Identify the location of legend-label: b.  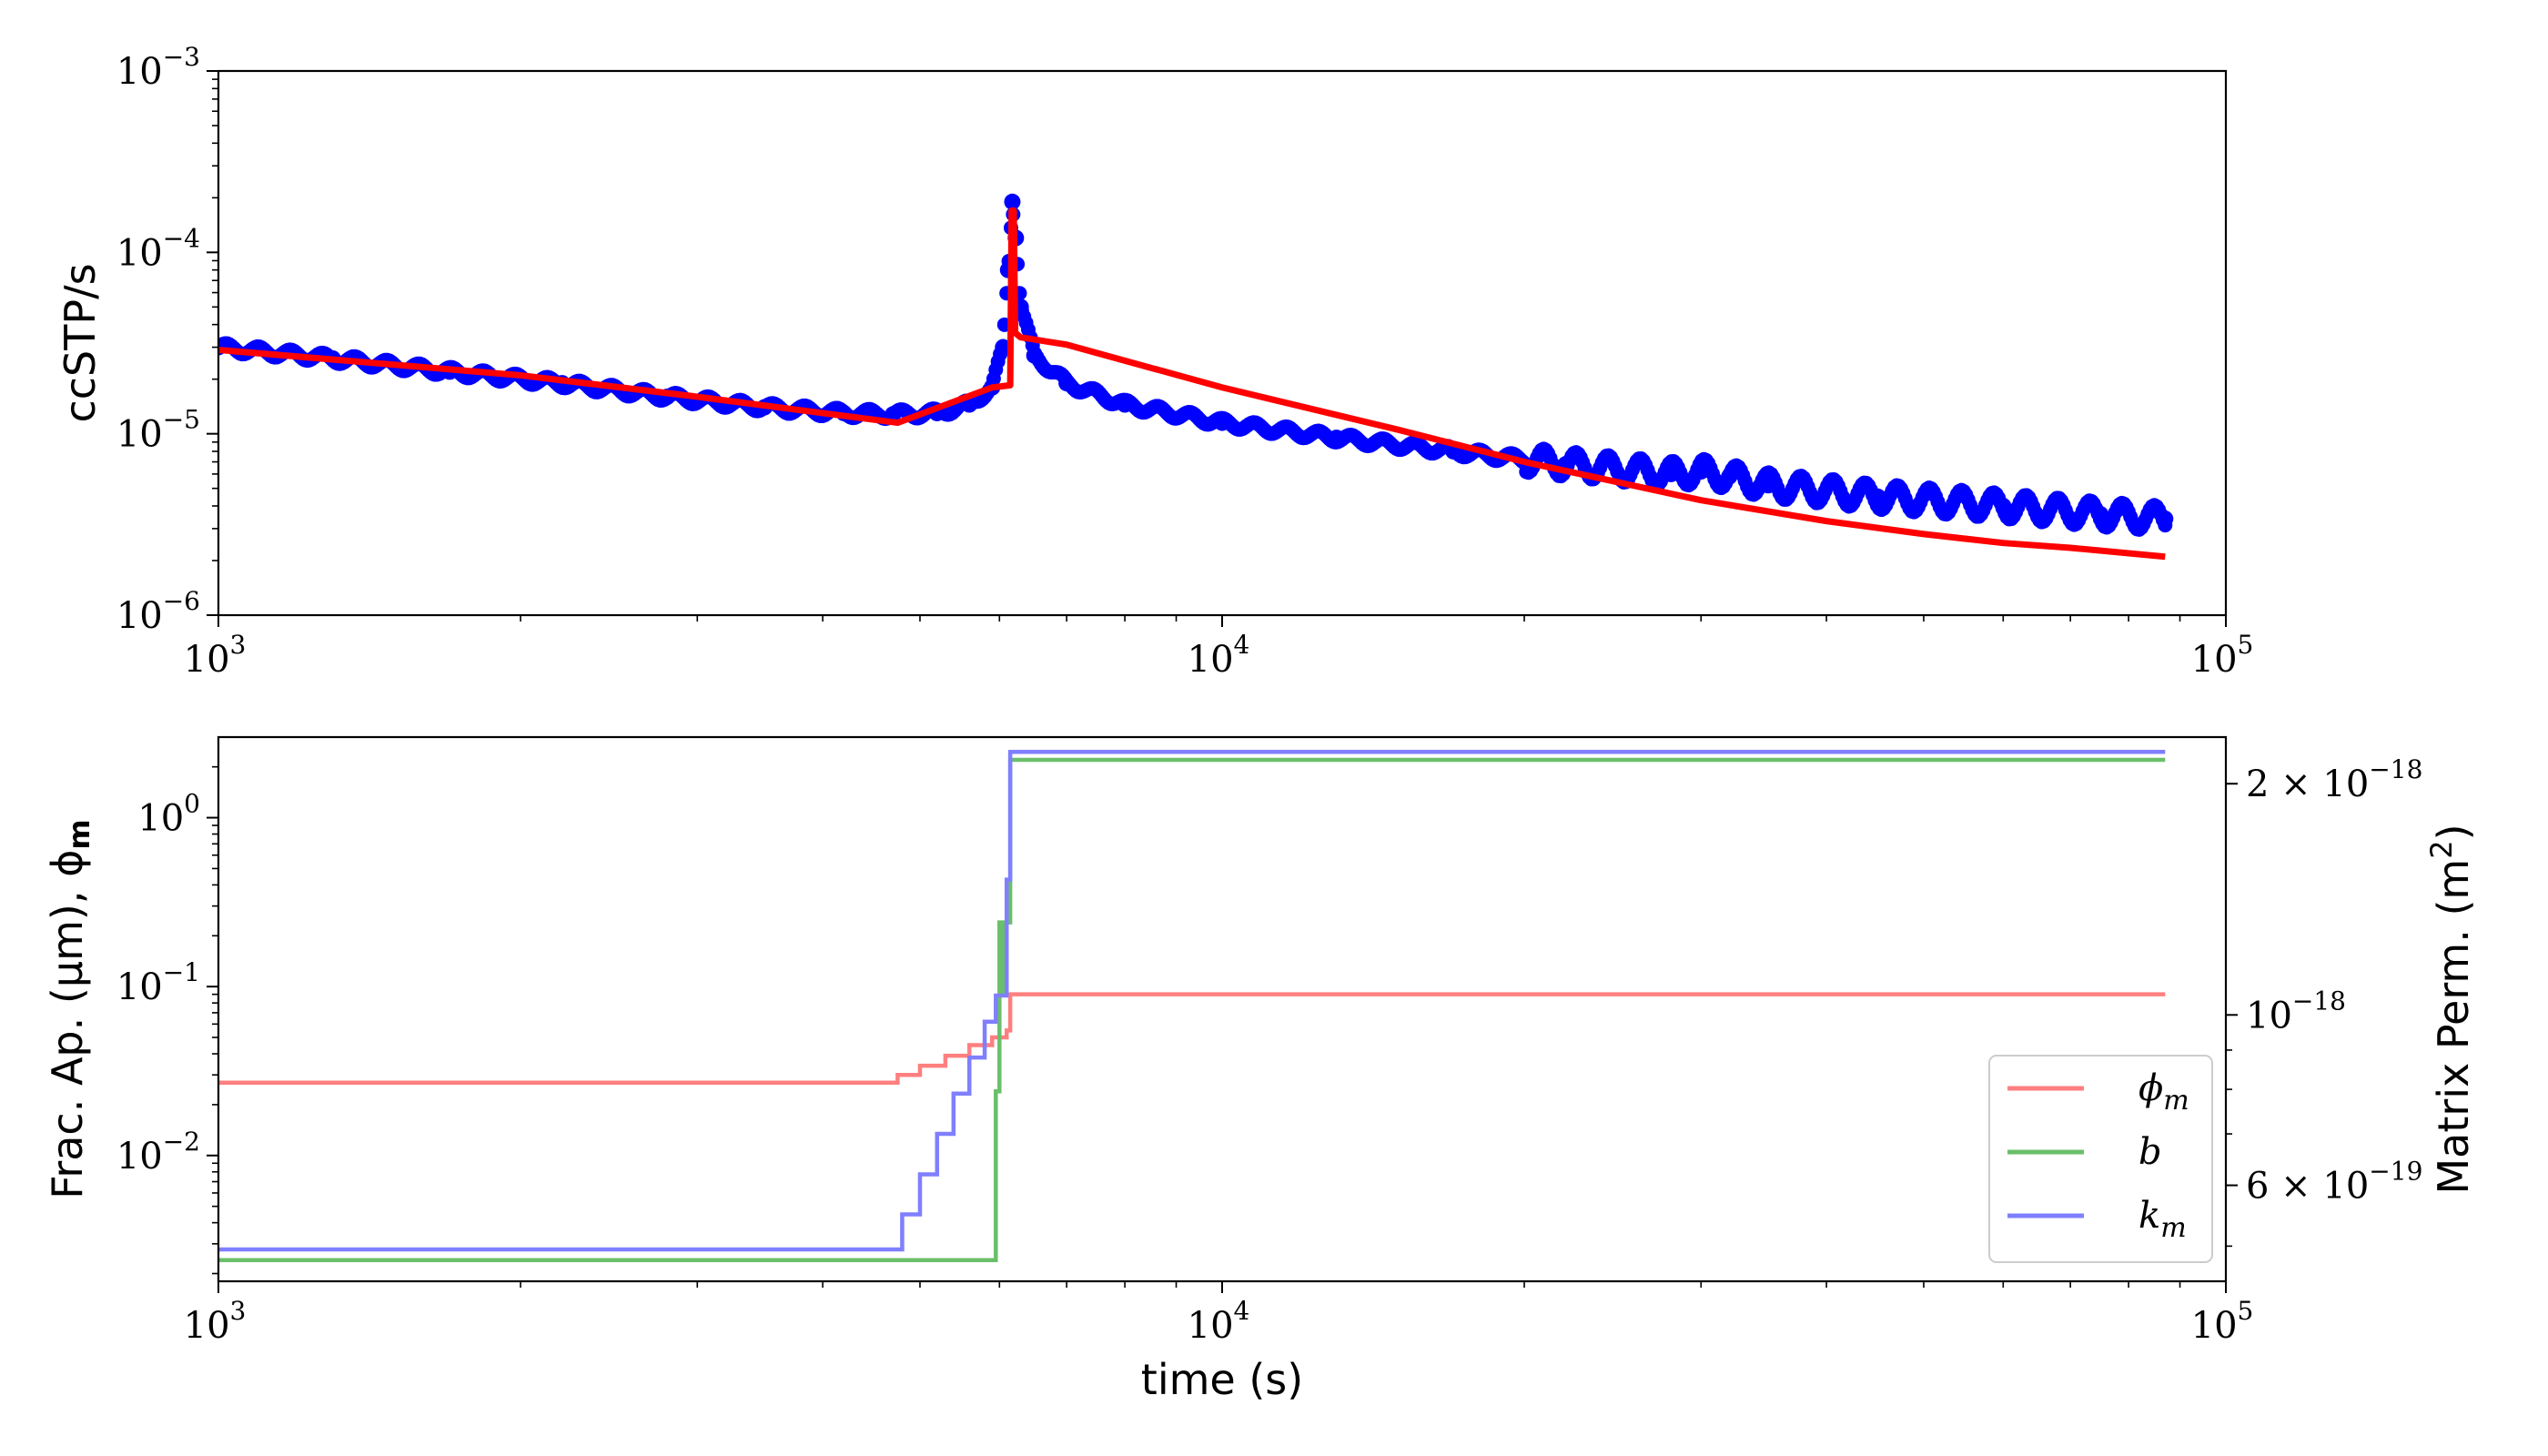
(2150, 1152).